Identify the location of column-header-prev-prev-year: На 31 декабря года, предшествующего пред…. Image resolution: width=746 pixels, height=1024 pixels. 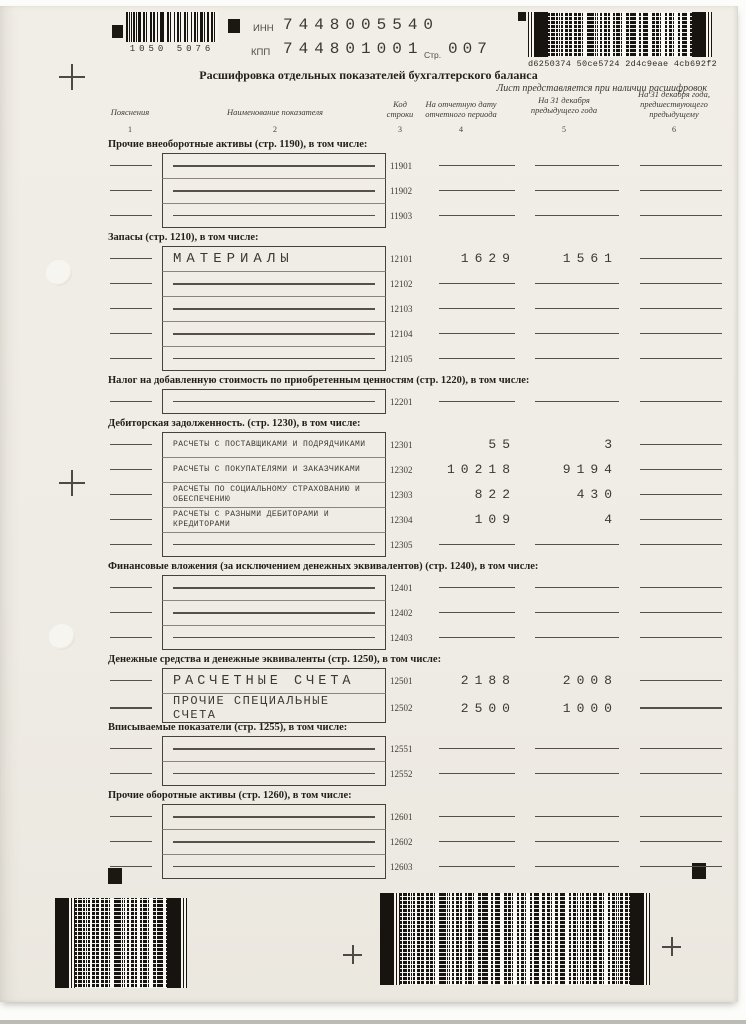
(674, 104).